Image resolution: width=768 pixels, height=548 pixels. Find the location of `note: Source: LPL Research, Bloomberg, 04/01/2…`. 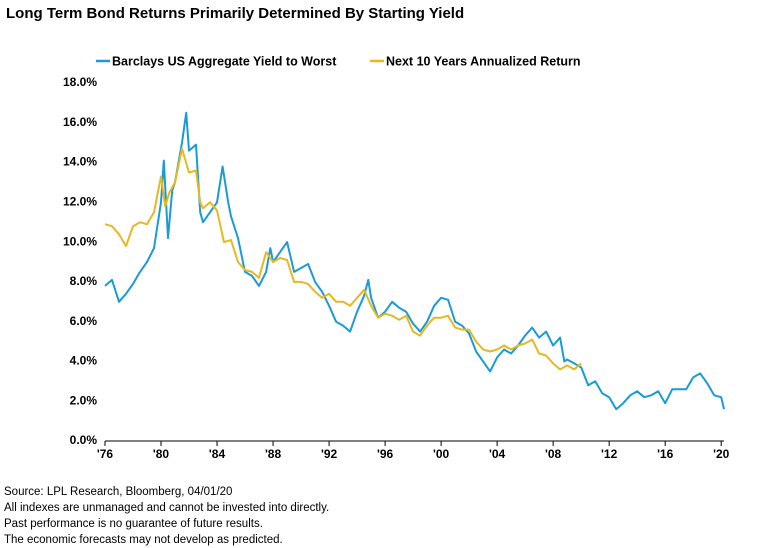

note: Source: LPL Research, Bloomberg, 04/01/2… is located at coordinates (118, 492).